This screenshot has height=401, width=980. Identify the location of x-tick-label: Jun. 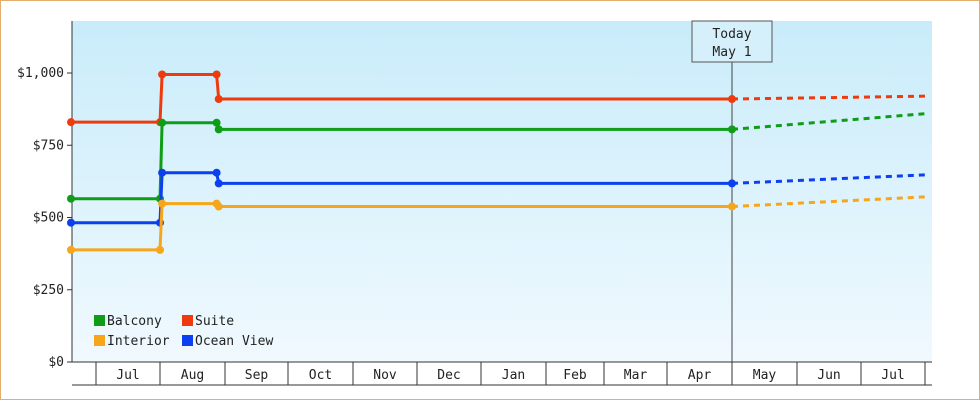
(828, 375).